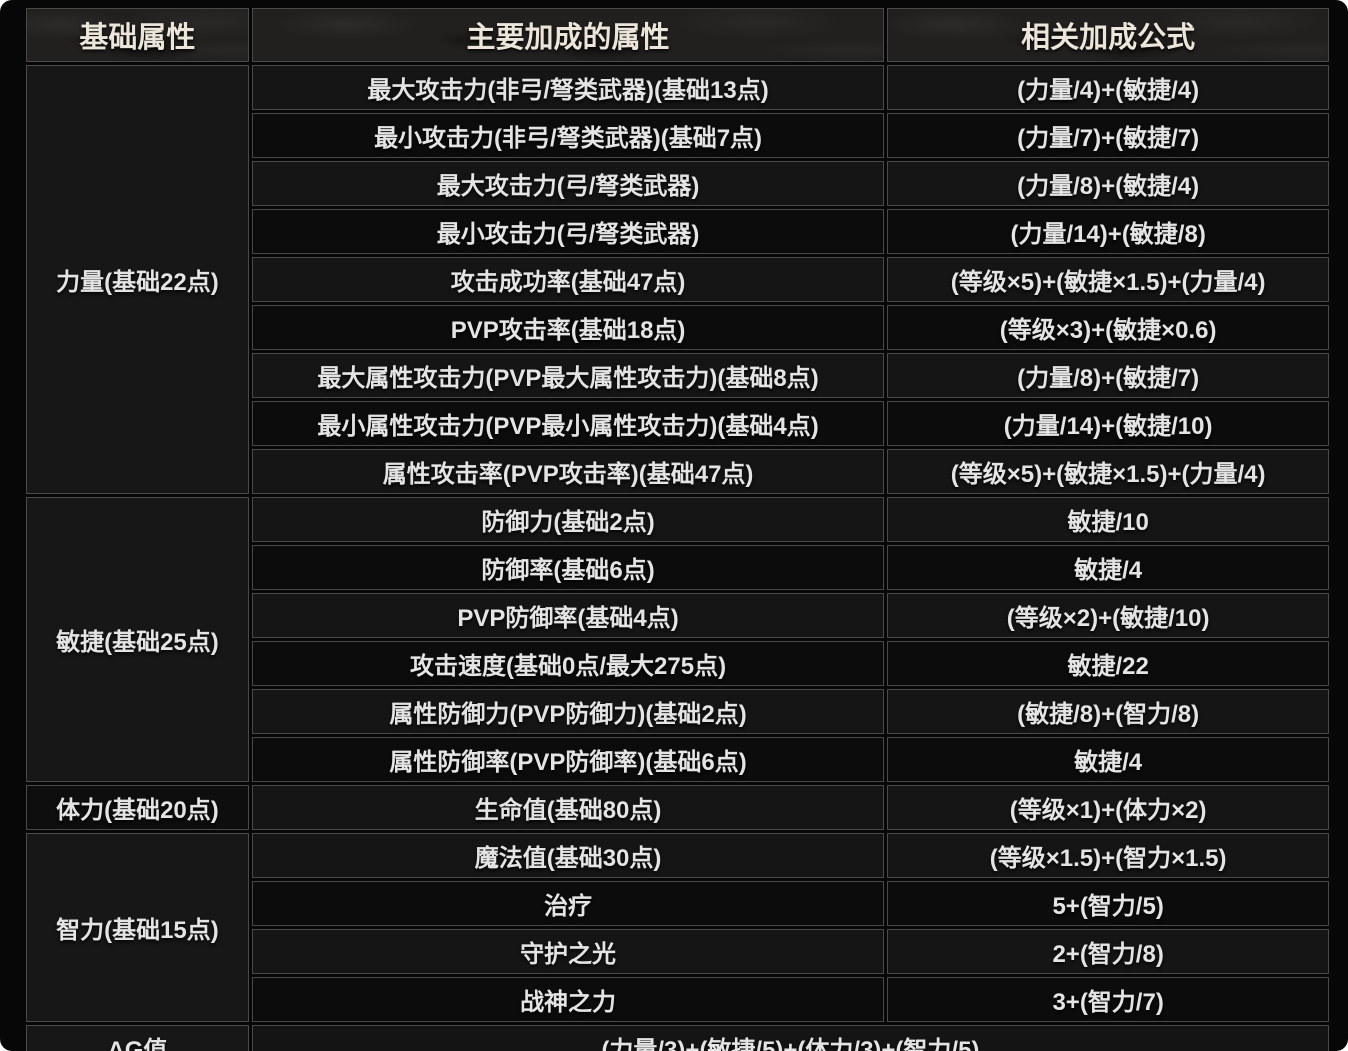 Image resolution: width=1348 pixels, height=1051 pixels. What do you see at coordinates (568, 567) in the screenshot?
I see `attr-cell: 防御率(基础6点)` at bounding box center [568, 567].